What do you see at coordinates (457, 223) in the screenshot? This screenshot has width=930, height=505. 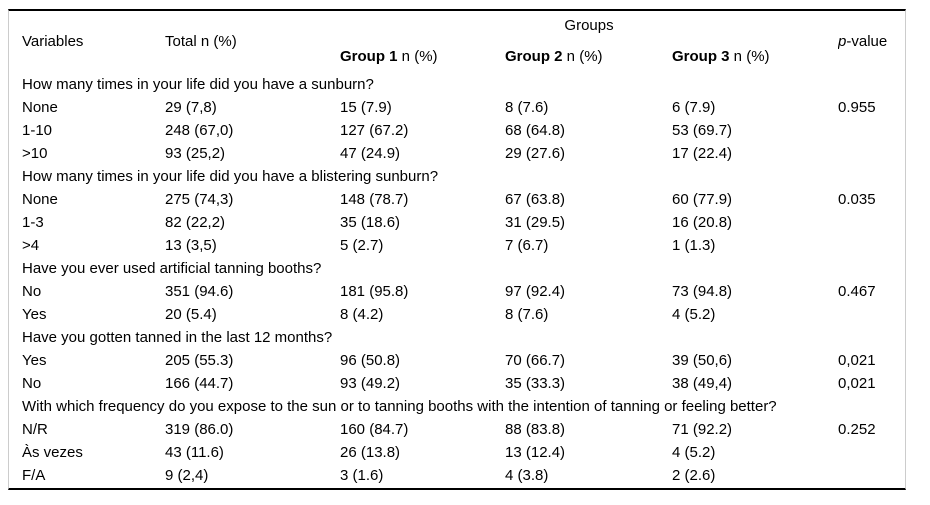 I see `table-row: 1-3 82 (22,2) 35 (18.6) 31 (29.5) 16 (20.8)` at bounding box center [457, 223].